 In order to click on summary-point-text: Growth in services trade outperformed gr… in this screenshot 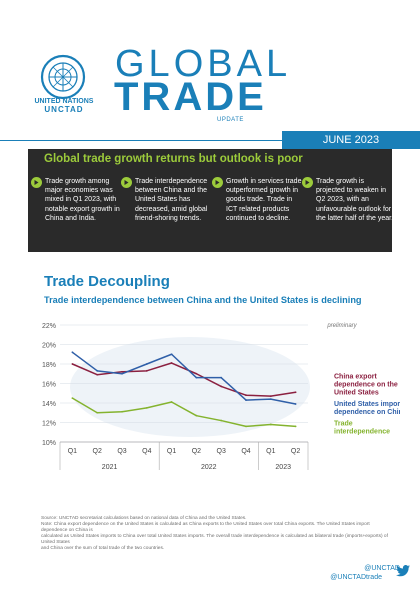, I will do `click(264, 200)`.